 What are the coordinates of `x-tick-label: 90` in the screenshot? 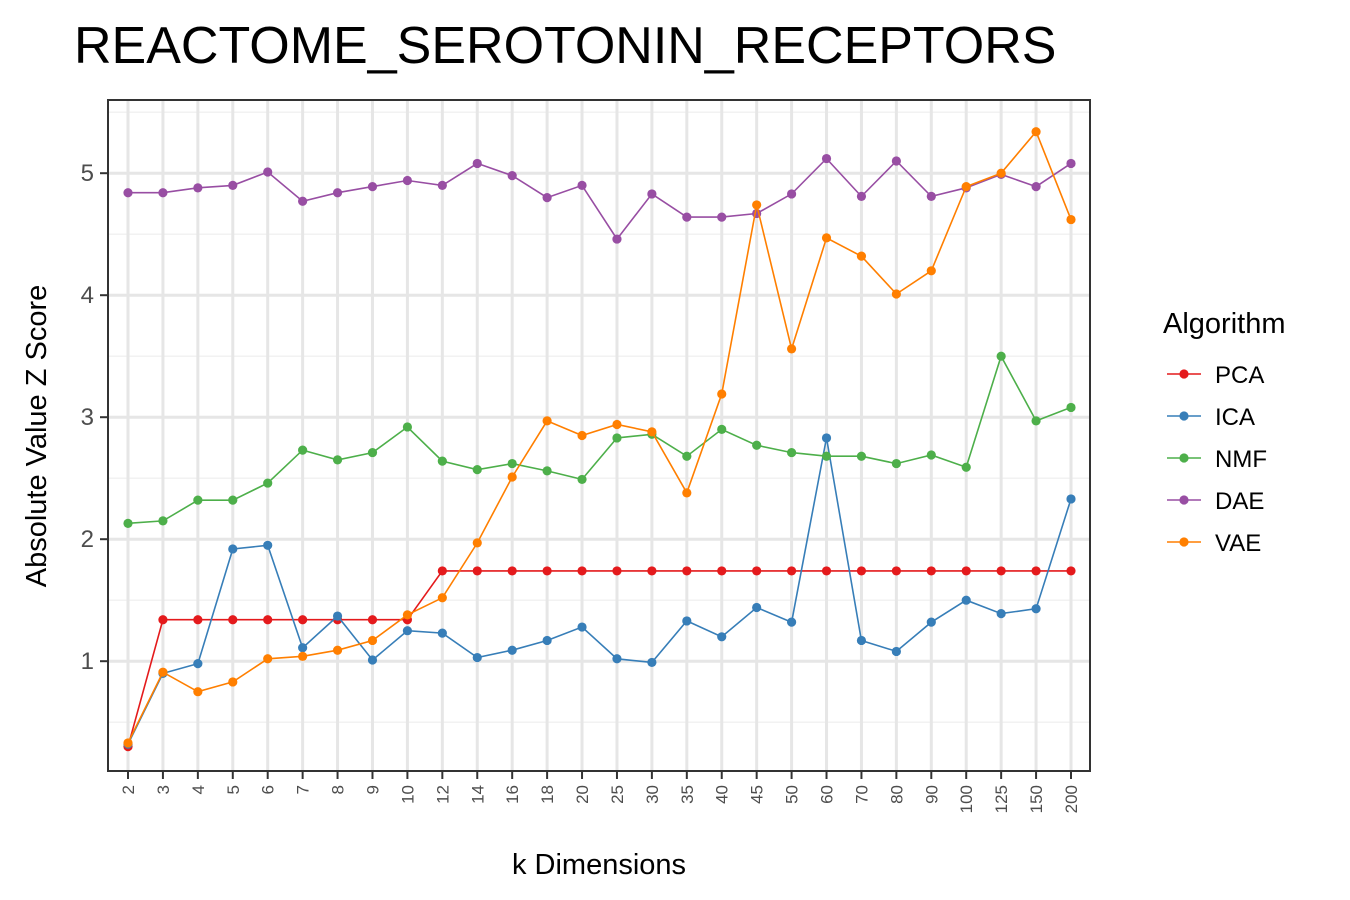 It's located at (931, 794).